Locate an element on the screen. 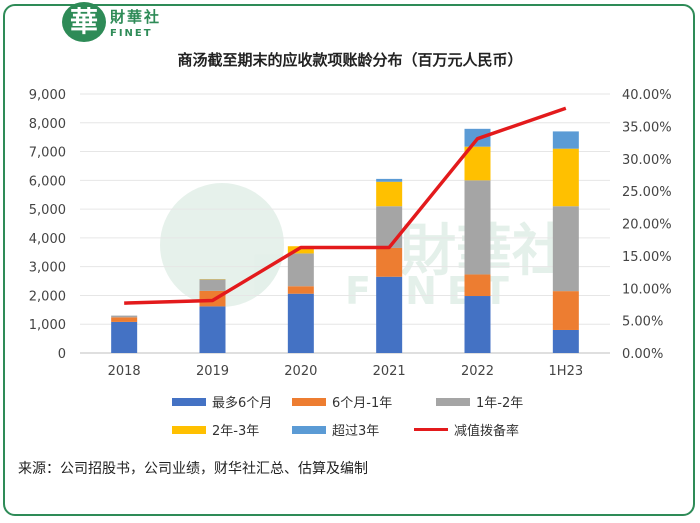 This screenshot has height=523, width=700. legend-item: 超过3年 is located at coordinates (335, 429).